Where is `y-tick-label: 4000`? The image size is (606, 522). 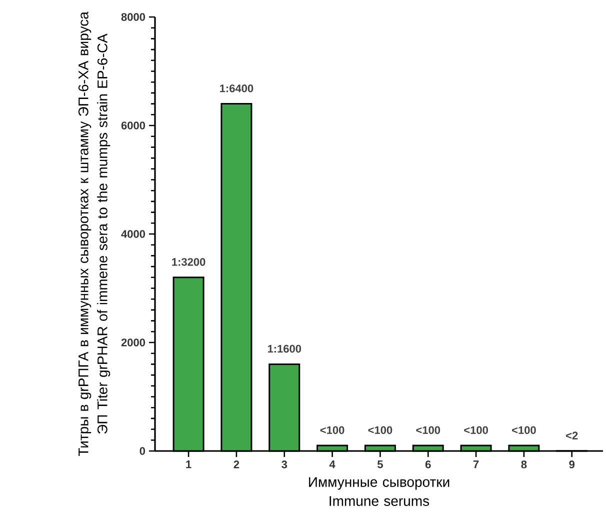 y-tick-label: 4000 is located at coordinates (133, 234).